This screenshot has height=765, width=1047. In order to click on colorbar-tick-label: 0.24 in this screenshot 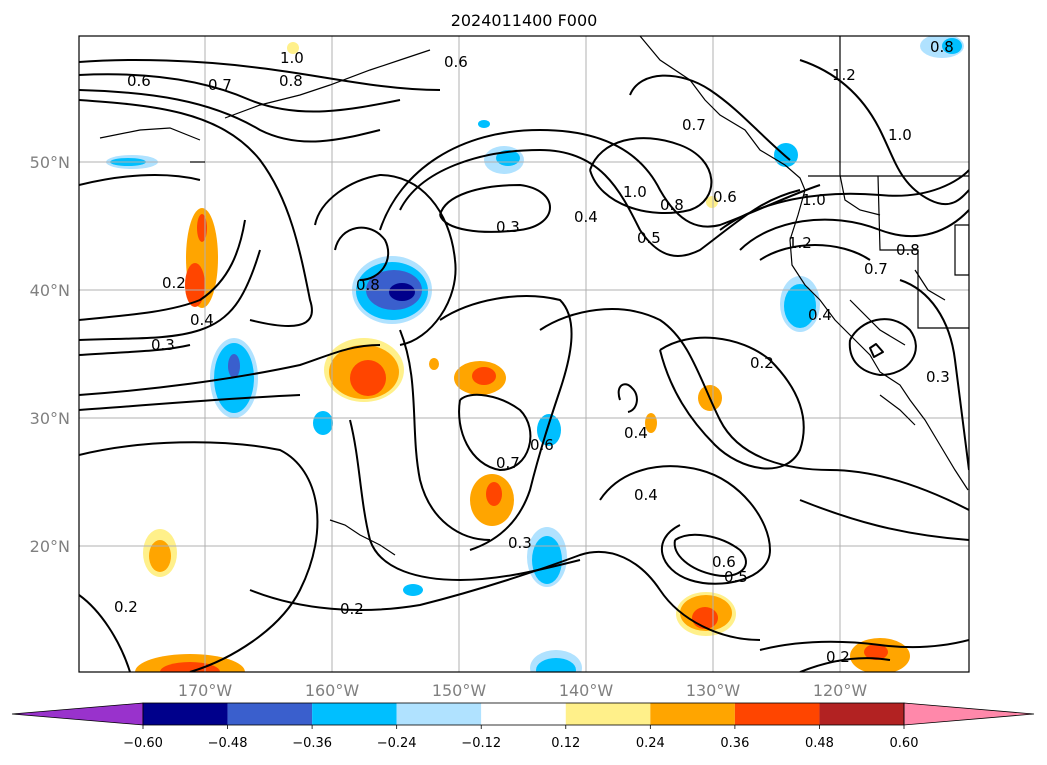, I will do `click(650, 743)`.